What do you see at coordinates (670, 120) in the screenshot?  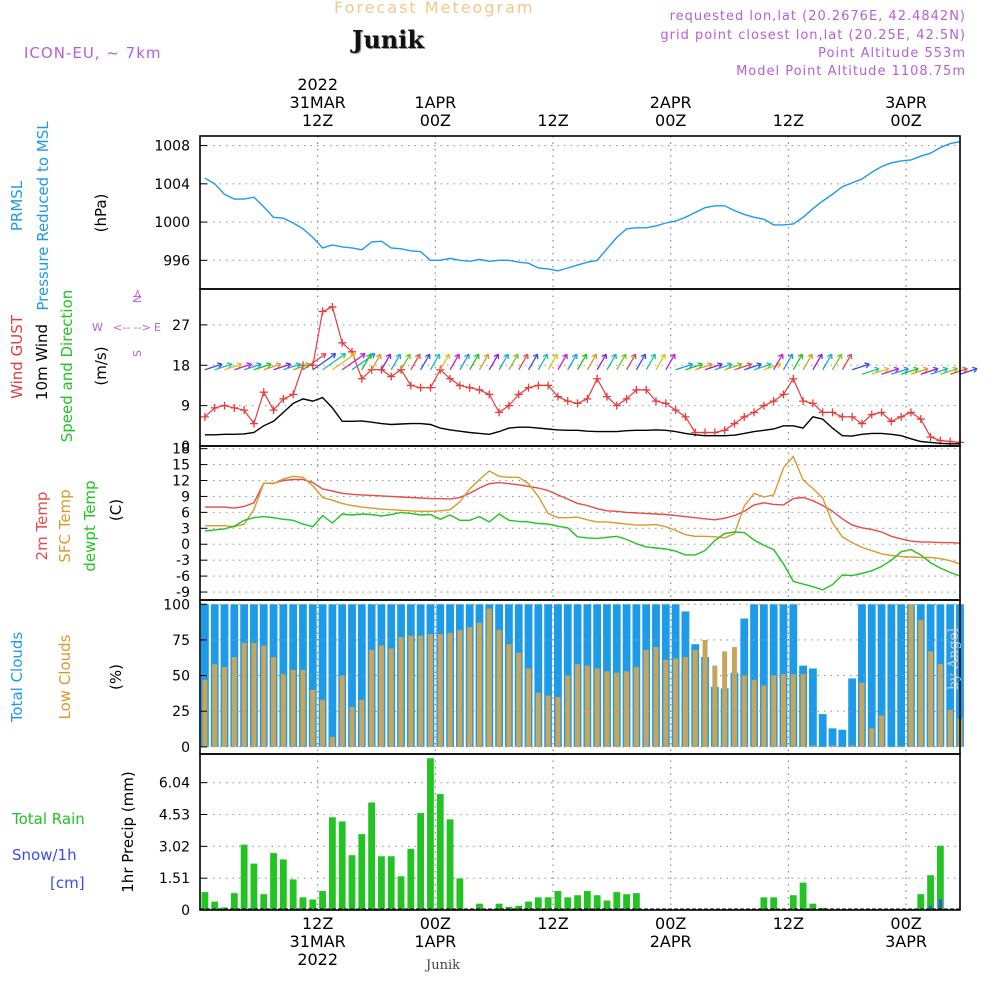 I see `top-time-label: 00Z` at bounding box center [670, 120].